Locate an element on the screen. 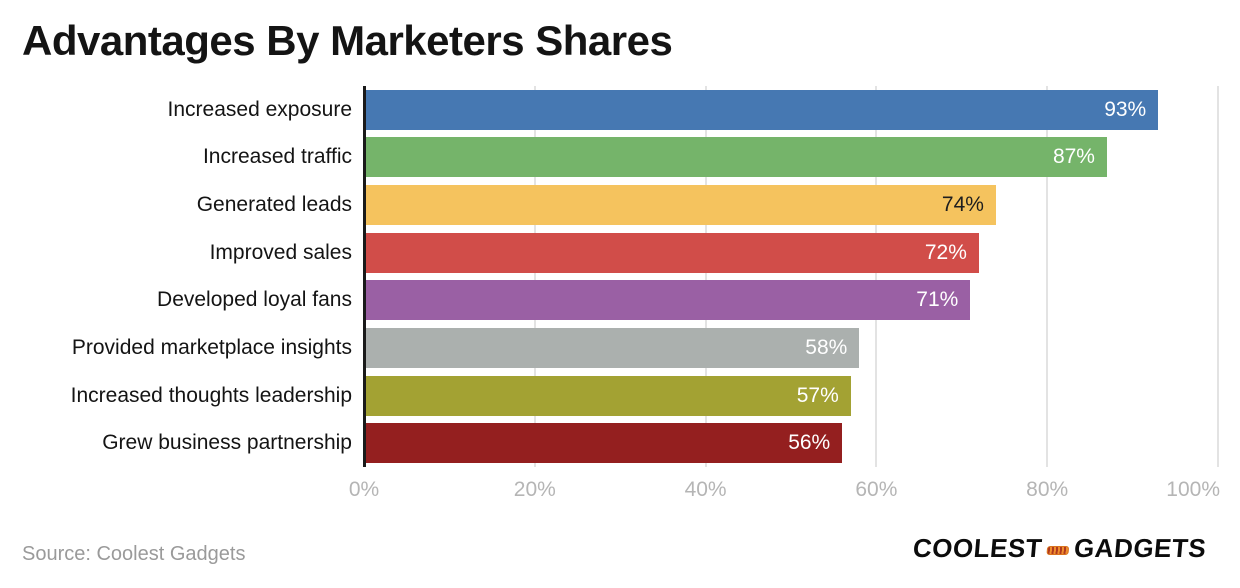  category-label-increased-exposure: Increased exposure is located at coordinates (259, 109).